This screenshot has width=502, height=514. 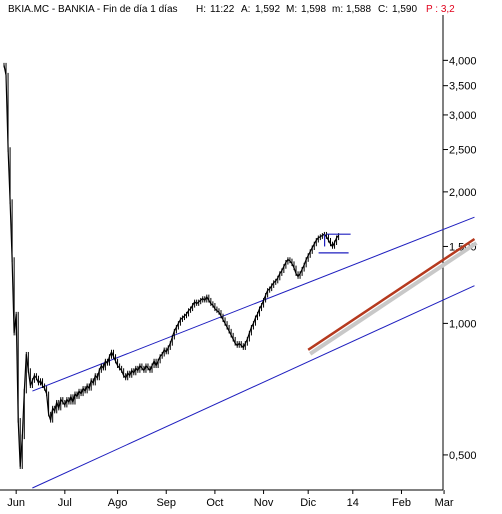 I want to click on y-tick-label: 4,000, so click(x=463, y=61).